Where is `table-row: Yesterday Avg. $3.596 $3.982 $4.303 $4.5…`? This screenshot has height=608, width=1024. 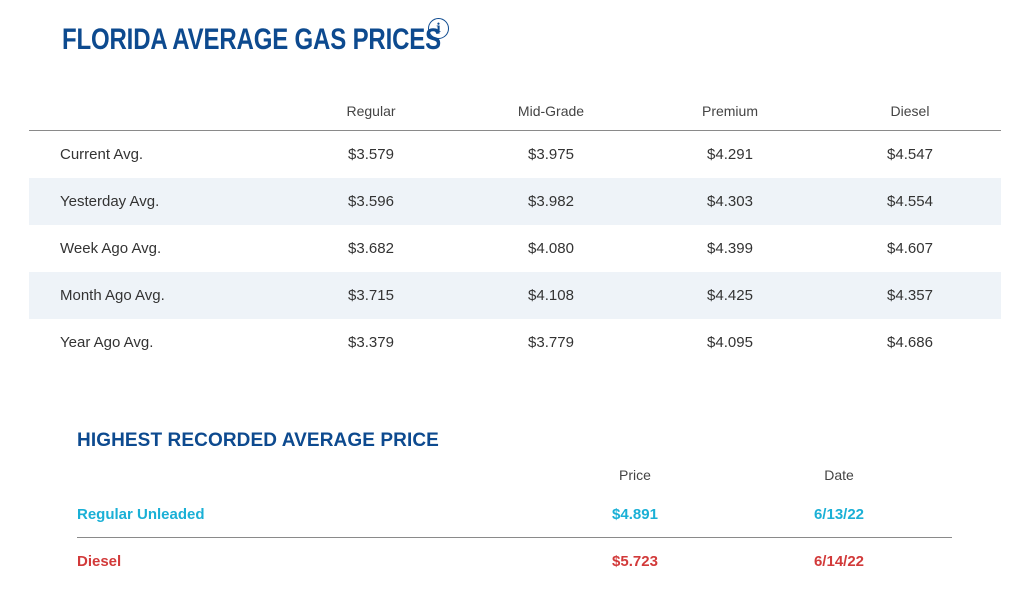 table-row: Yesterday Avg. $3.596 $3.982 $4.303 $4.5… is located at coordinates (515, 201).